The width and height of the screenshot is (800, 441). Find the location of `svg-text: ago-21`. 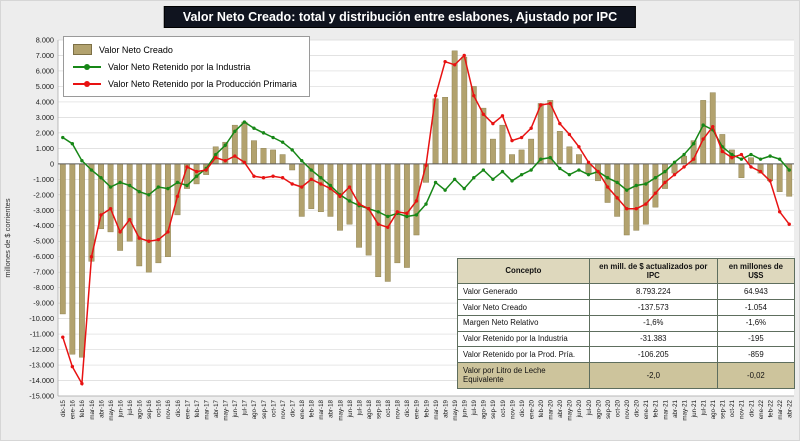

svg-text: ago-21 is located at coordinates (713, 409).